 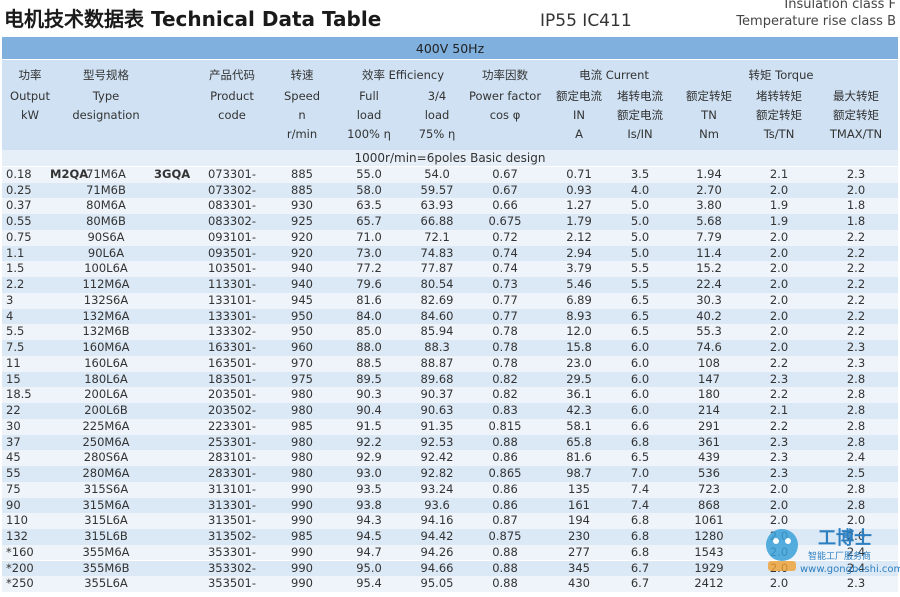 I want to click on cell: 280M6A, so click(x=106, y=473).